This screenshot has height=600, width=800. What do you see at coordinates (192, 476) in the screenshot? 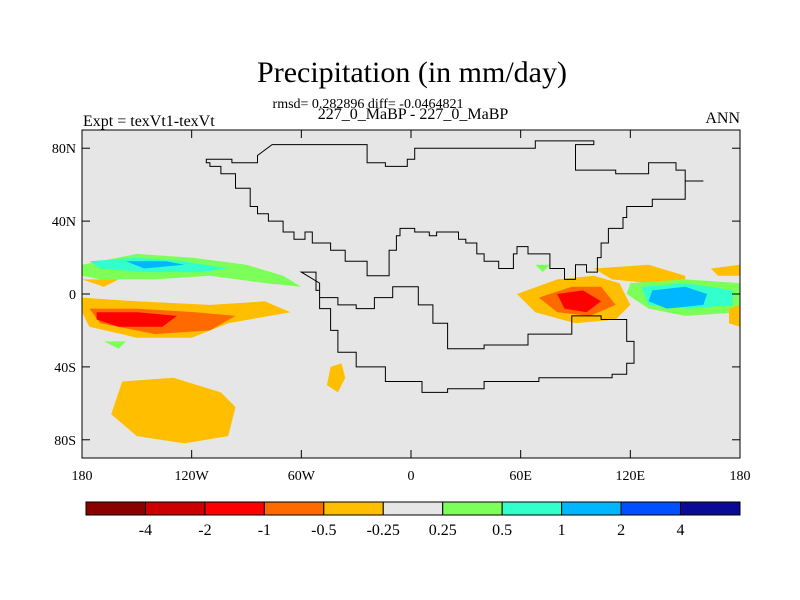
I see `x-tick-label-1: 120W` at bounding box center [192, 476].